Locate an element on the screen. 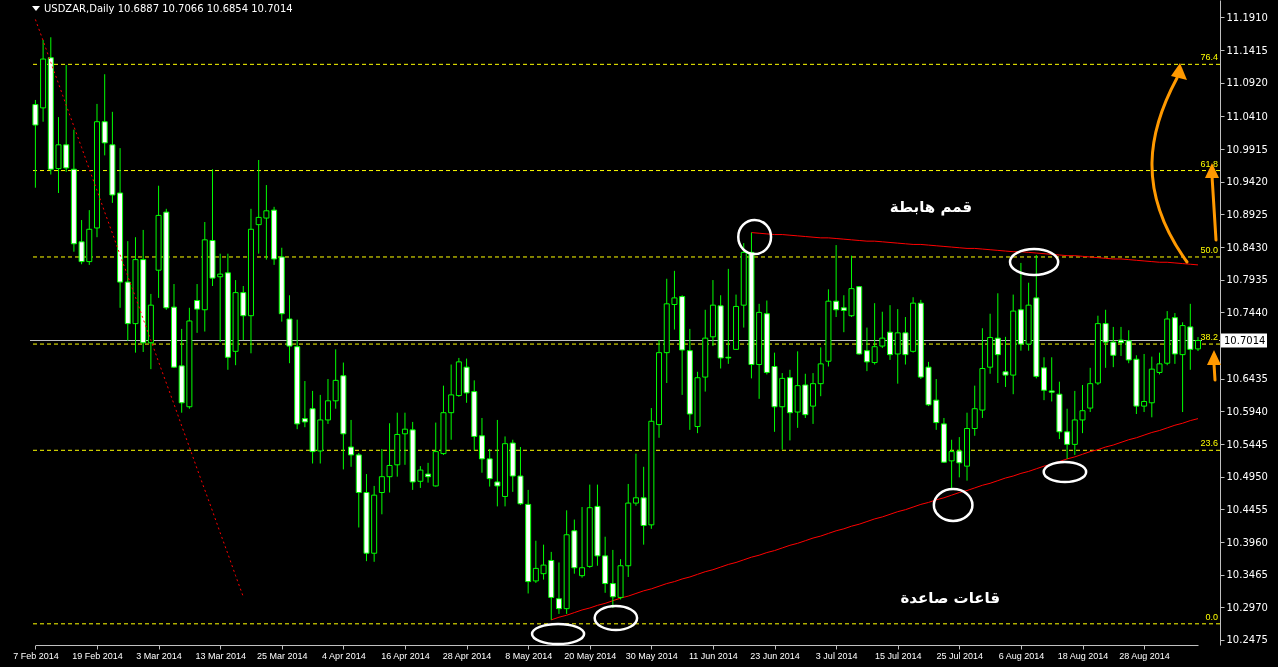 The height and width of the screenshot is (667, 1278). y-tick-label: 11.1910 is located at coordinates (1247, 17).